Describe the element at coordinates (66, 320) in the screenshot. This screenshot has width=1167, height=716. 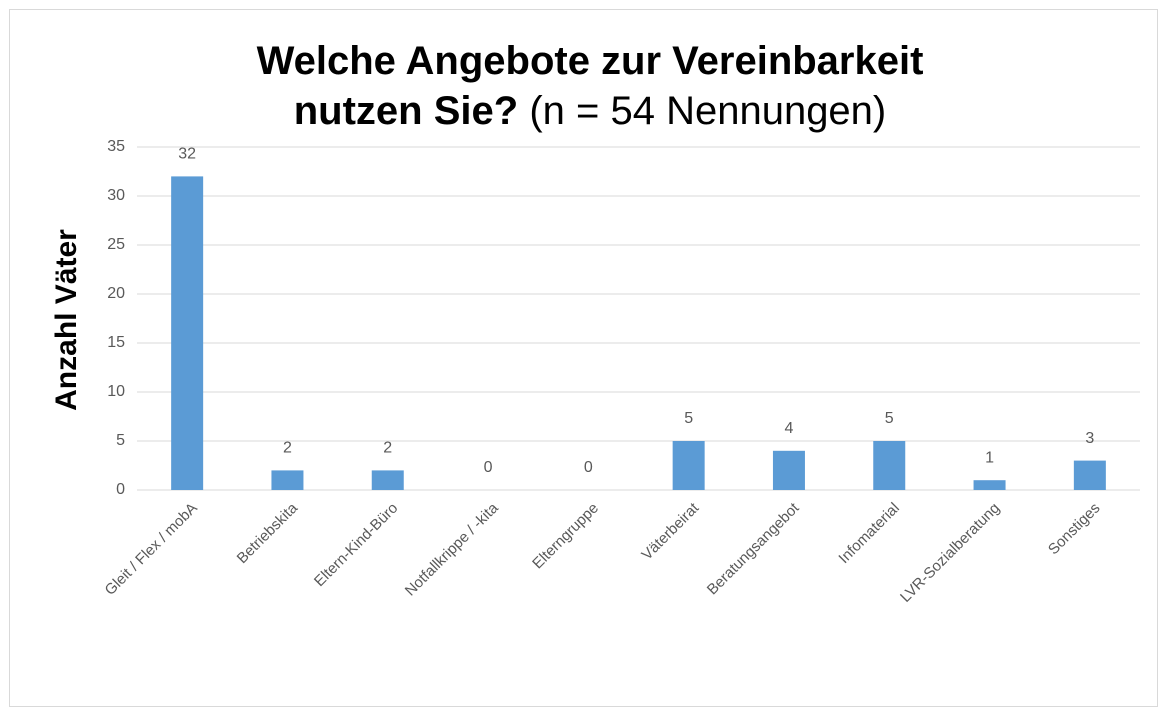
I see `y-axis-label: Anzahl Väter` at that location.